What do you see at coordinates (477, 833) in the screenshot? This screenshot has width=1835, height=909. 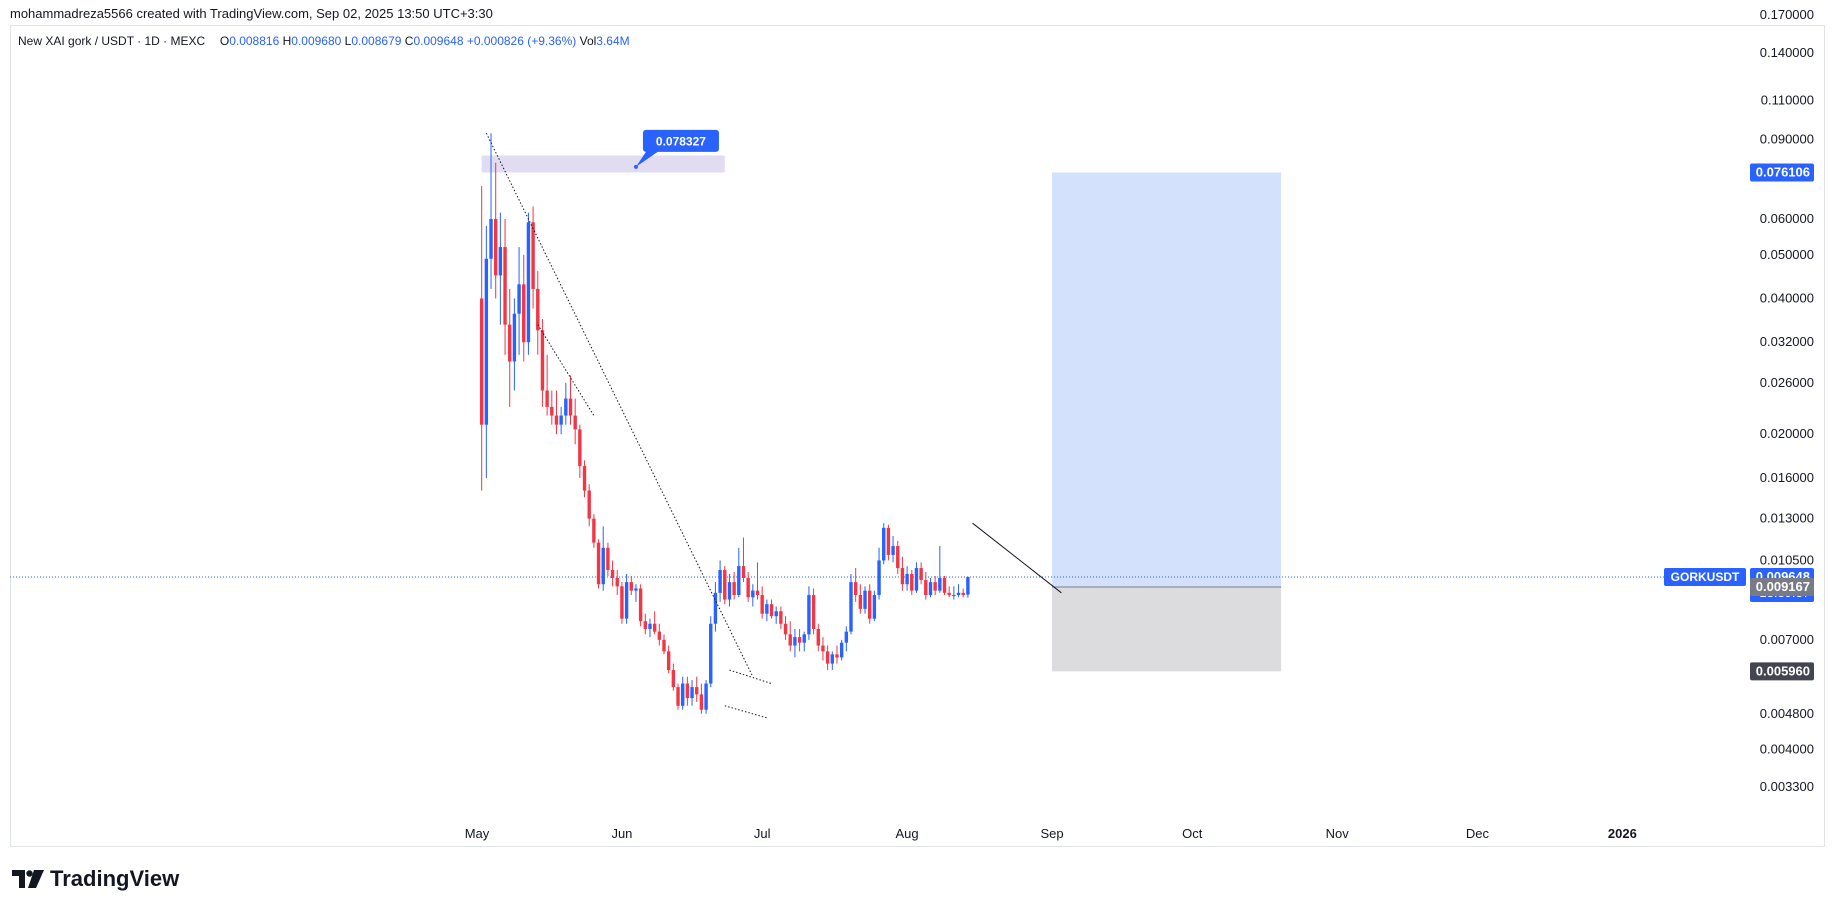 I see `x-tick-label: May` at bounding box center [477, 833].